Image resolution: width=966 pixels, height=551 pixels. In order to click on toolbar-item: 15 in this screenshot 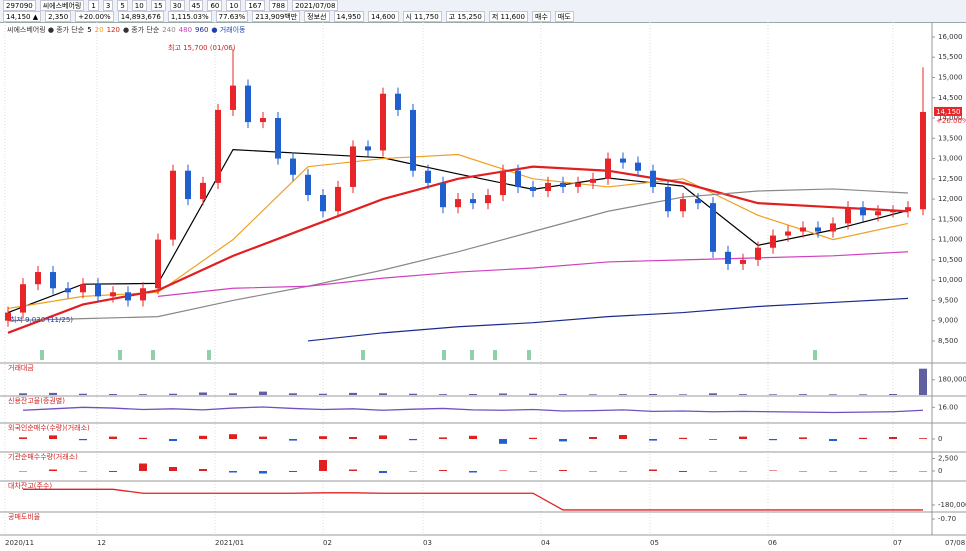, I will do `click(158, 5)`.